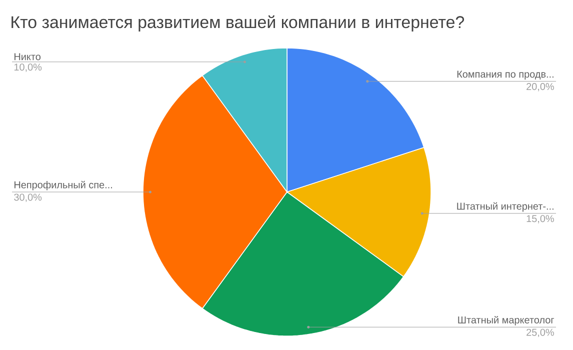  I want to click on slice-label: Никто, so click(27, 56).